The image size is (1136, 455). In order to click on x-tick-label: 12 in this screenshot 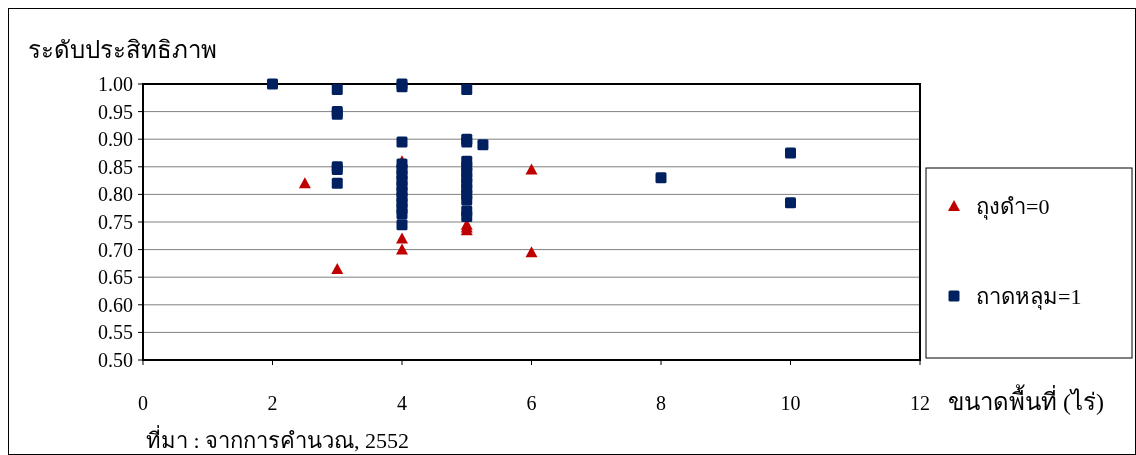, I will do `click(920, 403)`.